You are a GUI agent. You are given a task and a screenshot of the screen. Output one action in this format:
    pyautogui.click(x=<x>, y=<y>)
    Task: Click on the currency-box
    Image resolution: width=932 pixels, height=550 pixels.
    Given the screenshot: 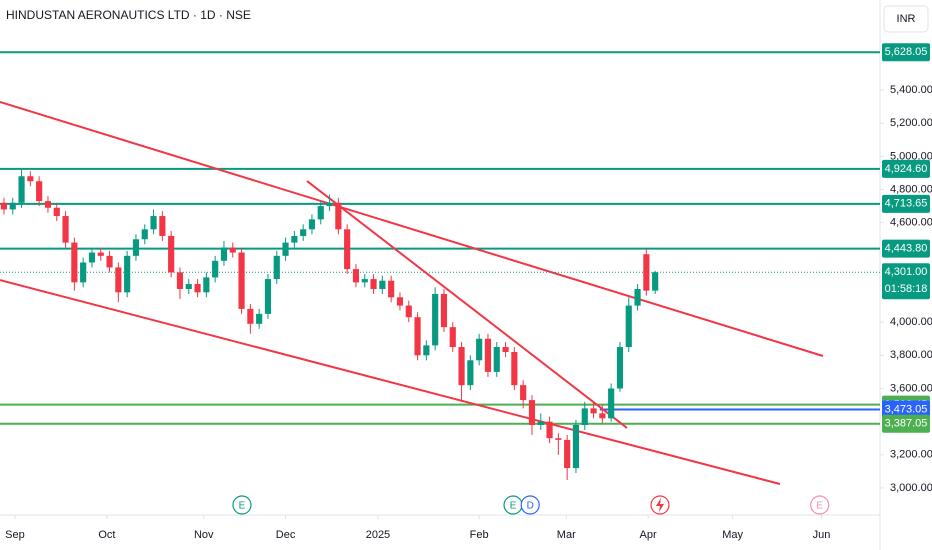 What is the action you would take?
    pyautogui.click(x=906, y=19)
    